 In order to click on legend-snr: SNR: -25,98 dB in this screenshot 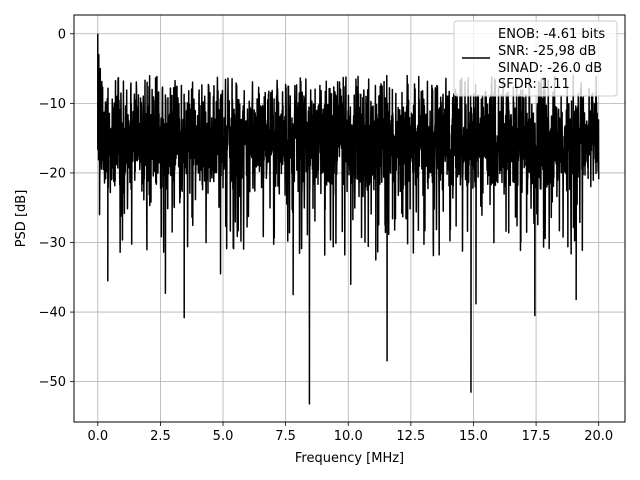, I will do `click(547, 51)`.